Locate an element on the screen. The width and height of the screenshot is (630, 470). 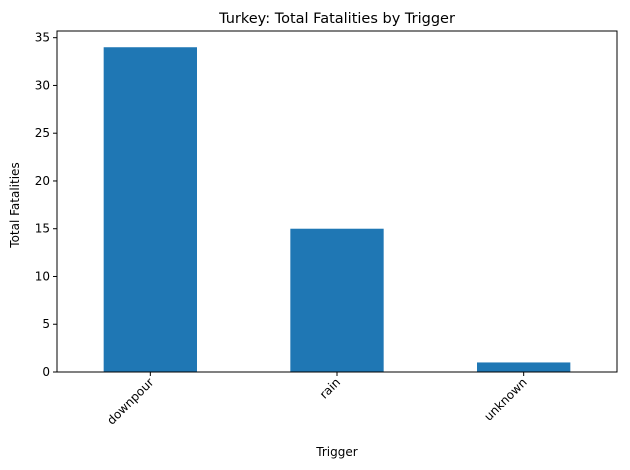
bar-unknown is located at coordinates (524, 367).